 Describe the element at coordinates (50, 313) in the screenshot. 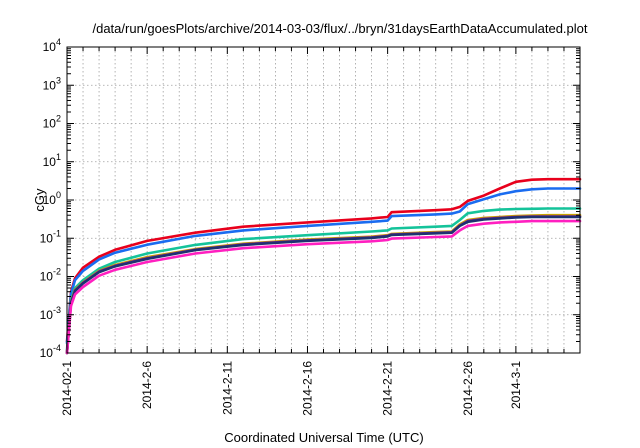

I see `y-tick-label: 10⁻³` at that location.